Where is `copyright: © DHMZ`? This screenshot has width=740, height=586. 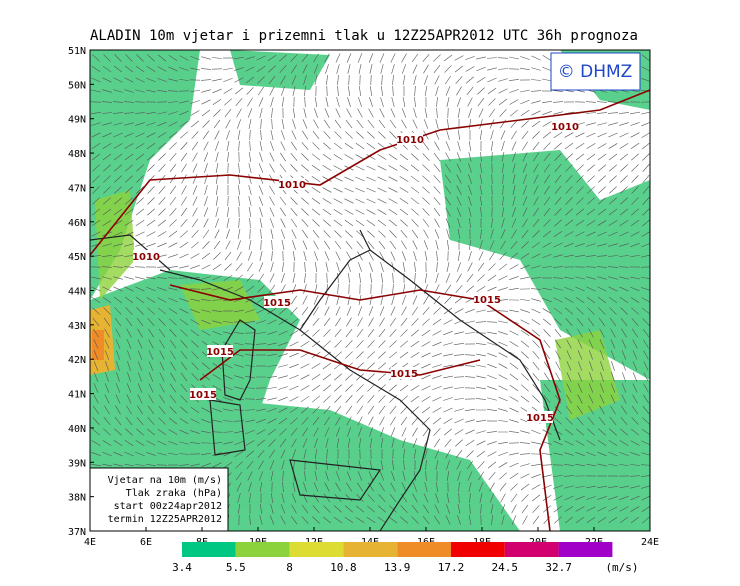 copyright: © DHMZ is located at coordinates (595, 72).